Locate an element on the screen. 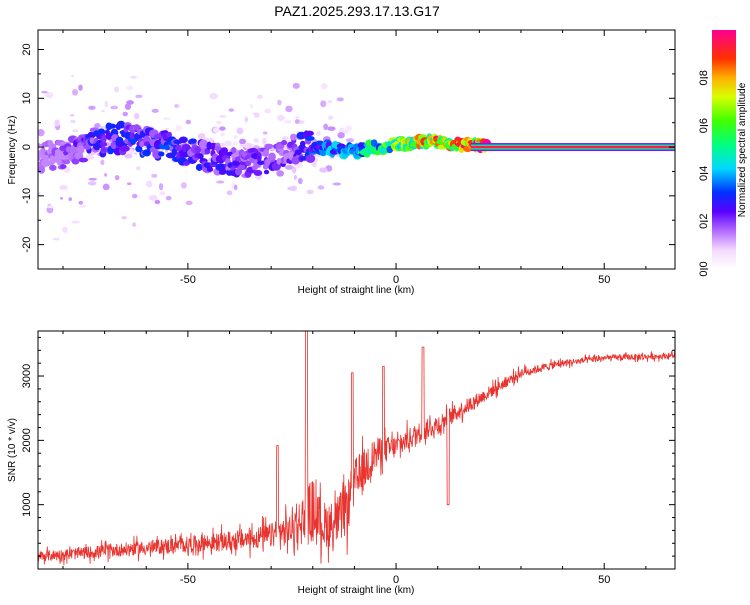 The height and width of the screenshot is (605, 750). spectrogram-y-tick-label: 10 is located at coordinates (27, 98).